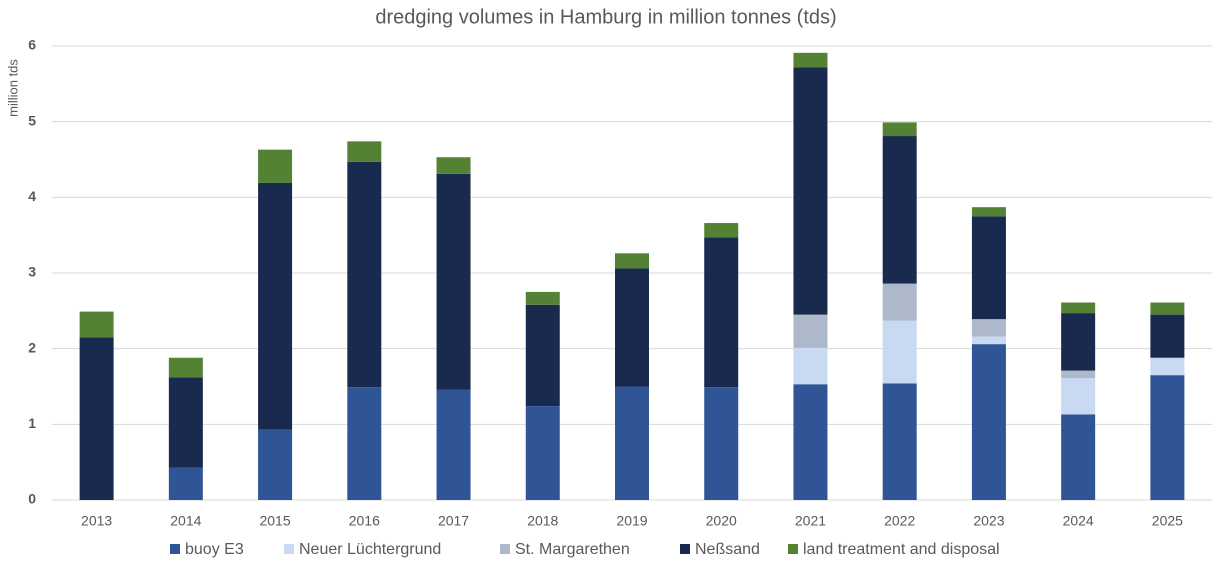 Image resolution: width=1212 pixels, height=562 pixels. I want to click on y-tick-label: 2, so click(32, 347).